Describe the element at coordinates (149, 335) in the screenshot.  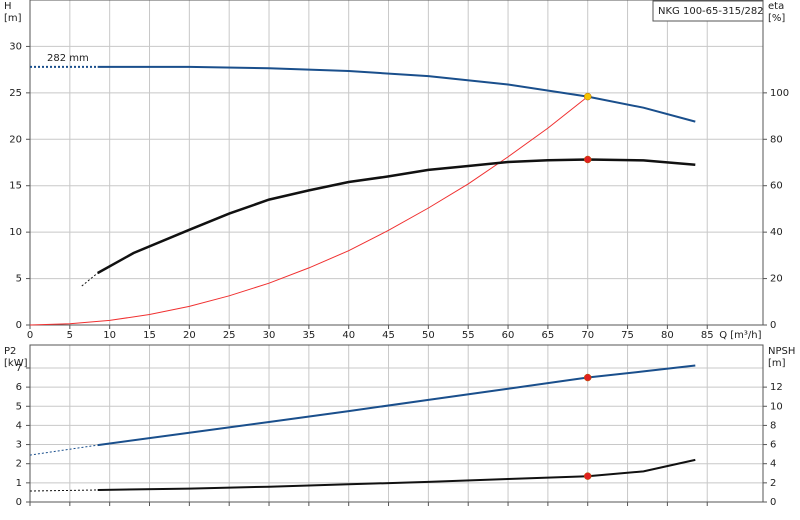
I see `x-tick-label: 15` at that location.